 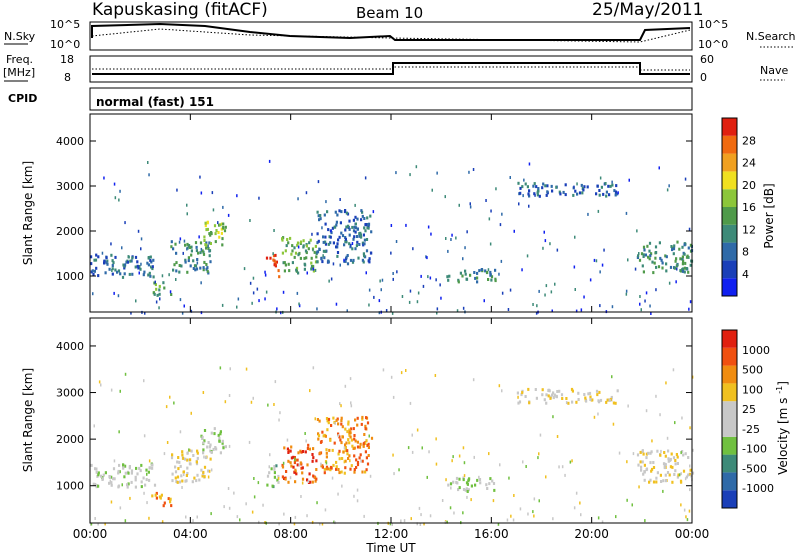 What do you see at coordinates (28, 420) in the screenshot?
I see `velocity-ylabel: Slant Range [km]` at bounding box center [28, 420].